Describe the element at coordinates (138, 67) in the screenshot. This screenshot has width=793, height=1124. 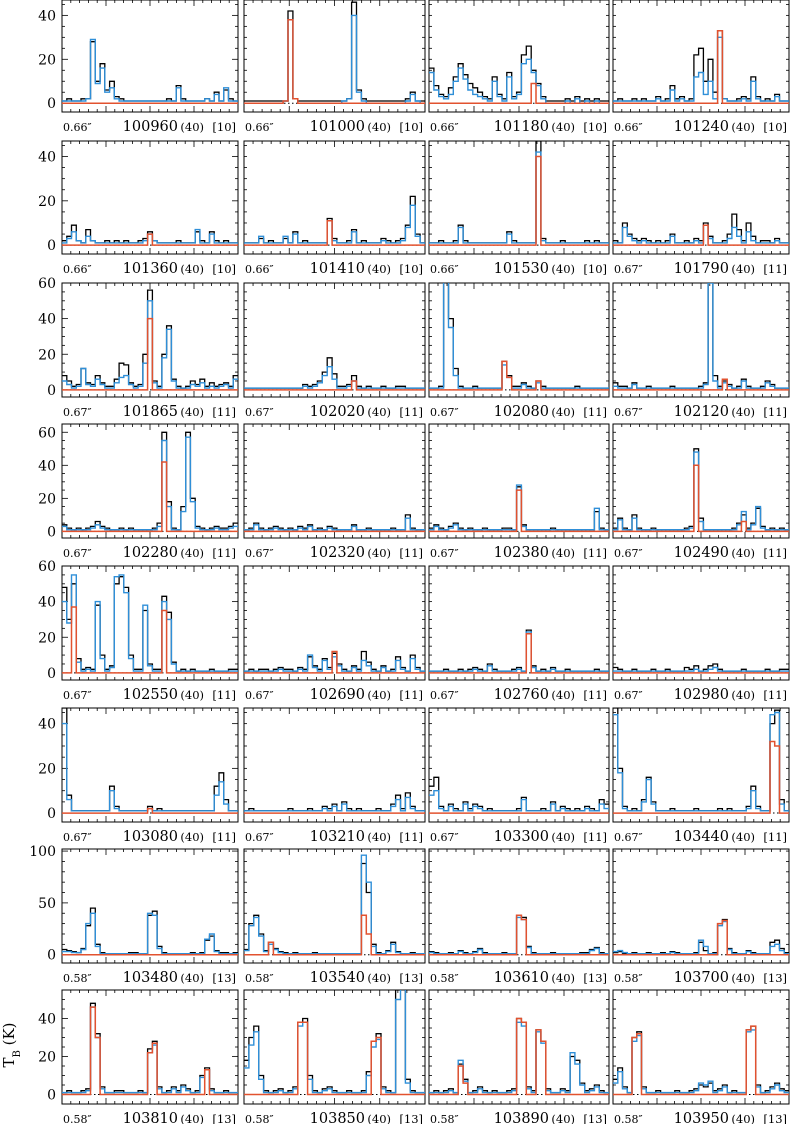
I see `spectrum-panel: 0 20 40 0.66″ 100960 (40) [10]` at that location.